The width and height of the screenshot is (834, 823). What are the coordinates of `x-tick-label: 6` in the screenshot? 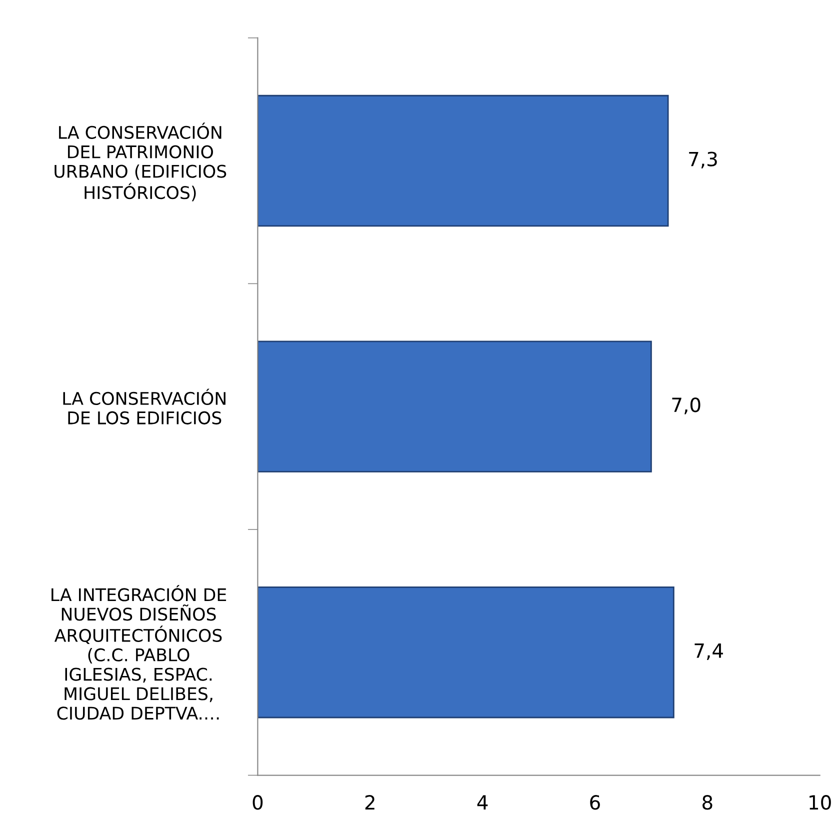 It's located at (595, 802).